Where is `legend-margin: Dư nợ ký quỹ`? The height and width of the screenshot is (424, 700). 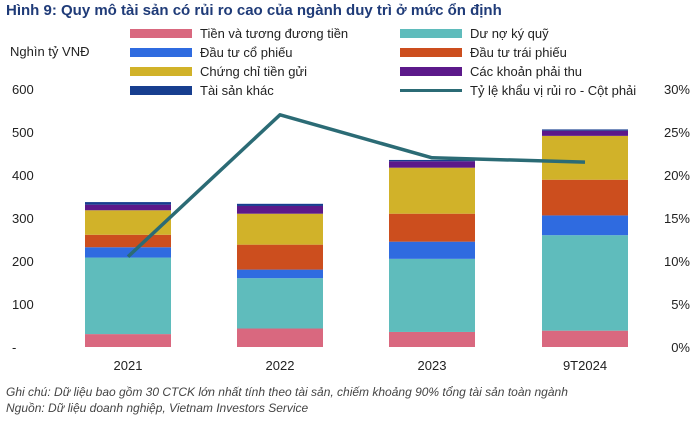
legend-margin: Dư nợ ký quỹ is located at coordinates (474, 33).